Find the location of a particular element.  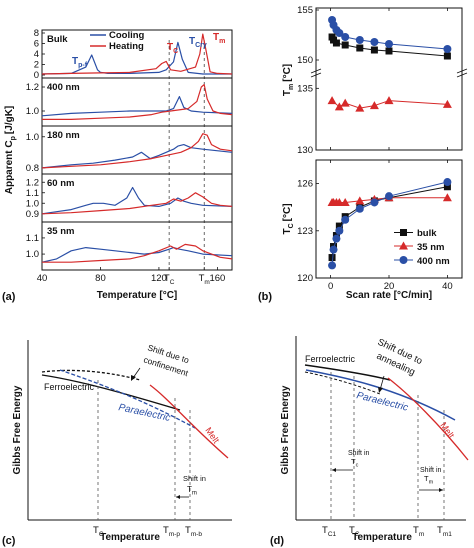

panel-a-subplot-label: 35 nm is located at coordinates (60, 231).